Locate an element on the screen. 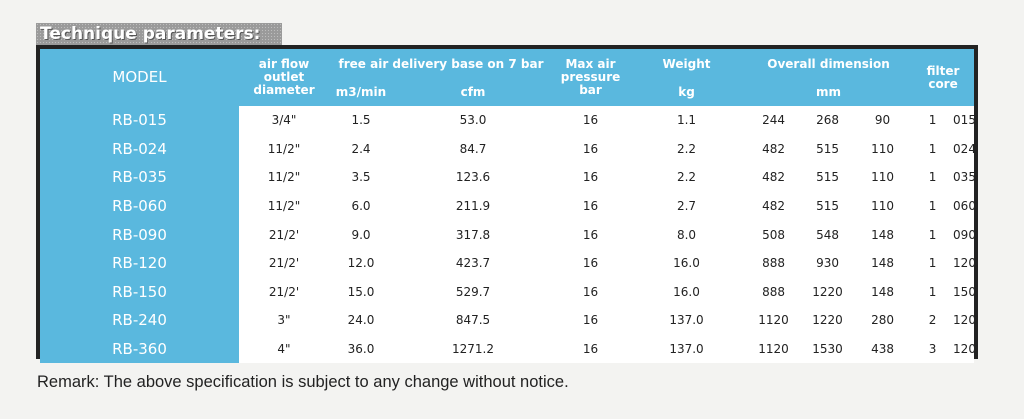  outlet-cell: 3" is located at coordinates (284, 320).